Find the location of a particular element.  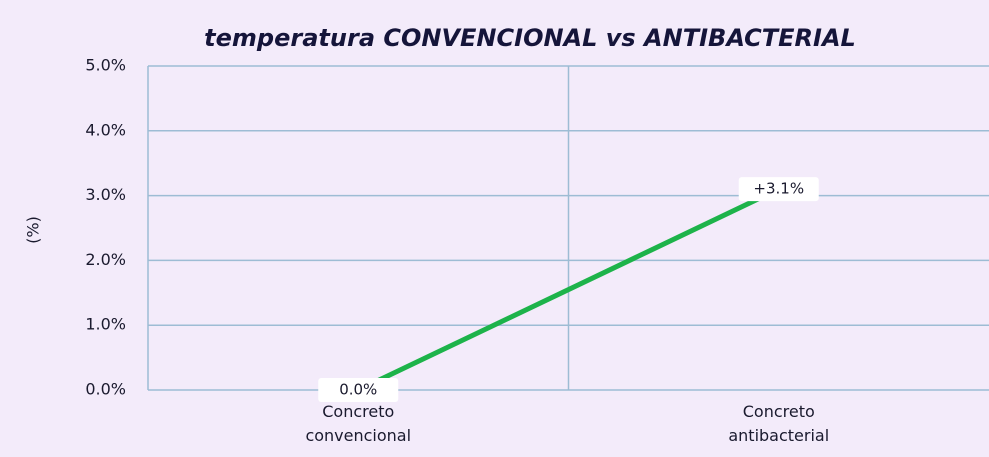

x-tick-label: Concreto convencional is located at coordinates (358, 423).